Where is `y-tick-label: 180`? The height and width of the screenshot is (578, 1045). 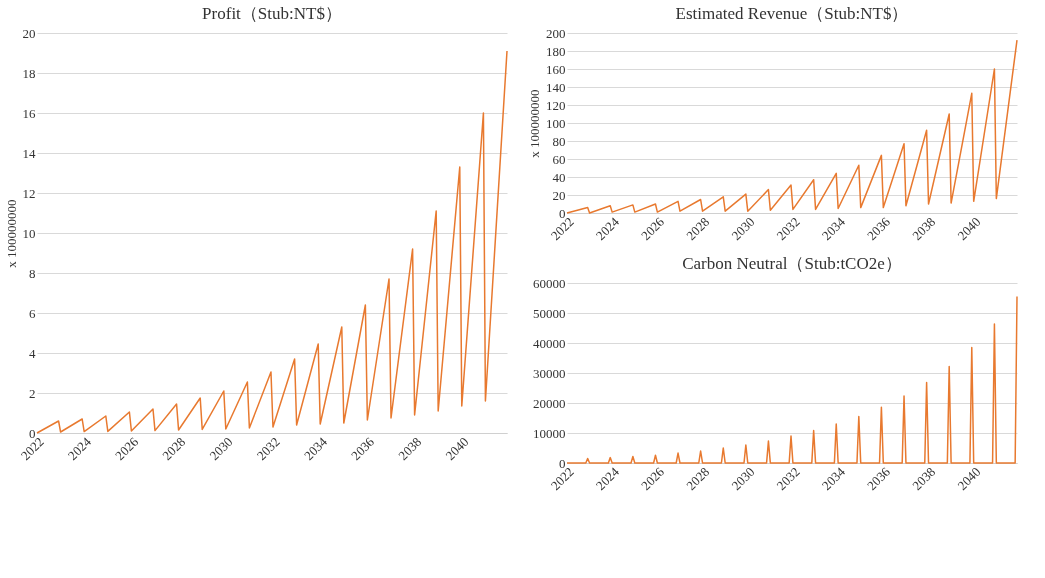
y-tick-label: 180 is located at coordinates (556, 51).